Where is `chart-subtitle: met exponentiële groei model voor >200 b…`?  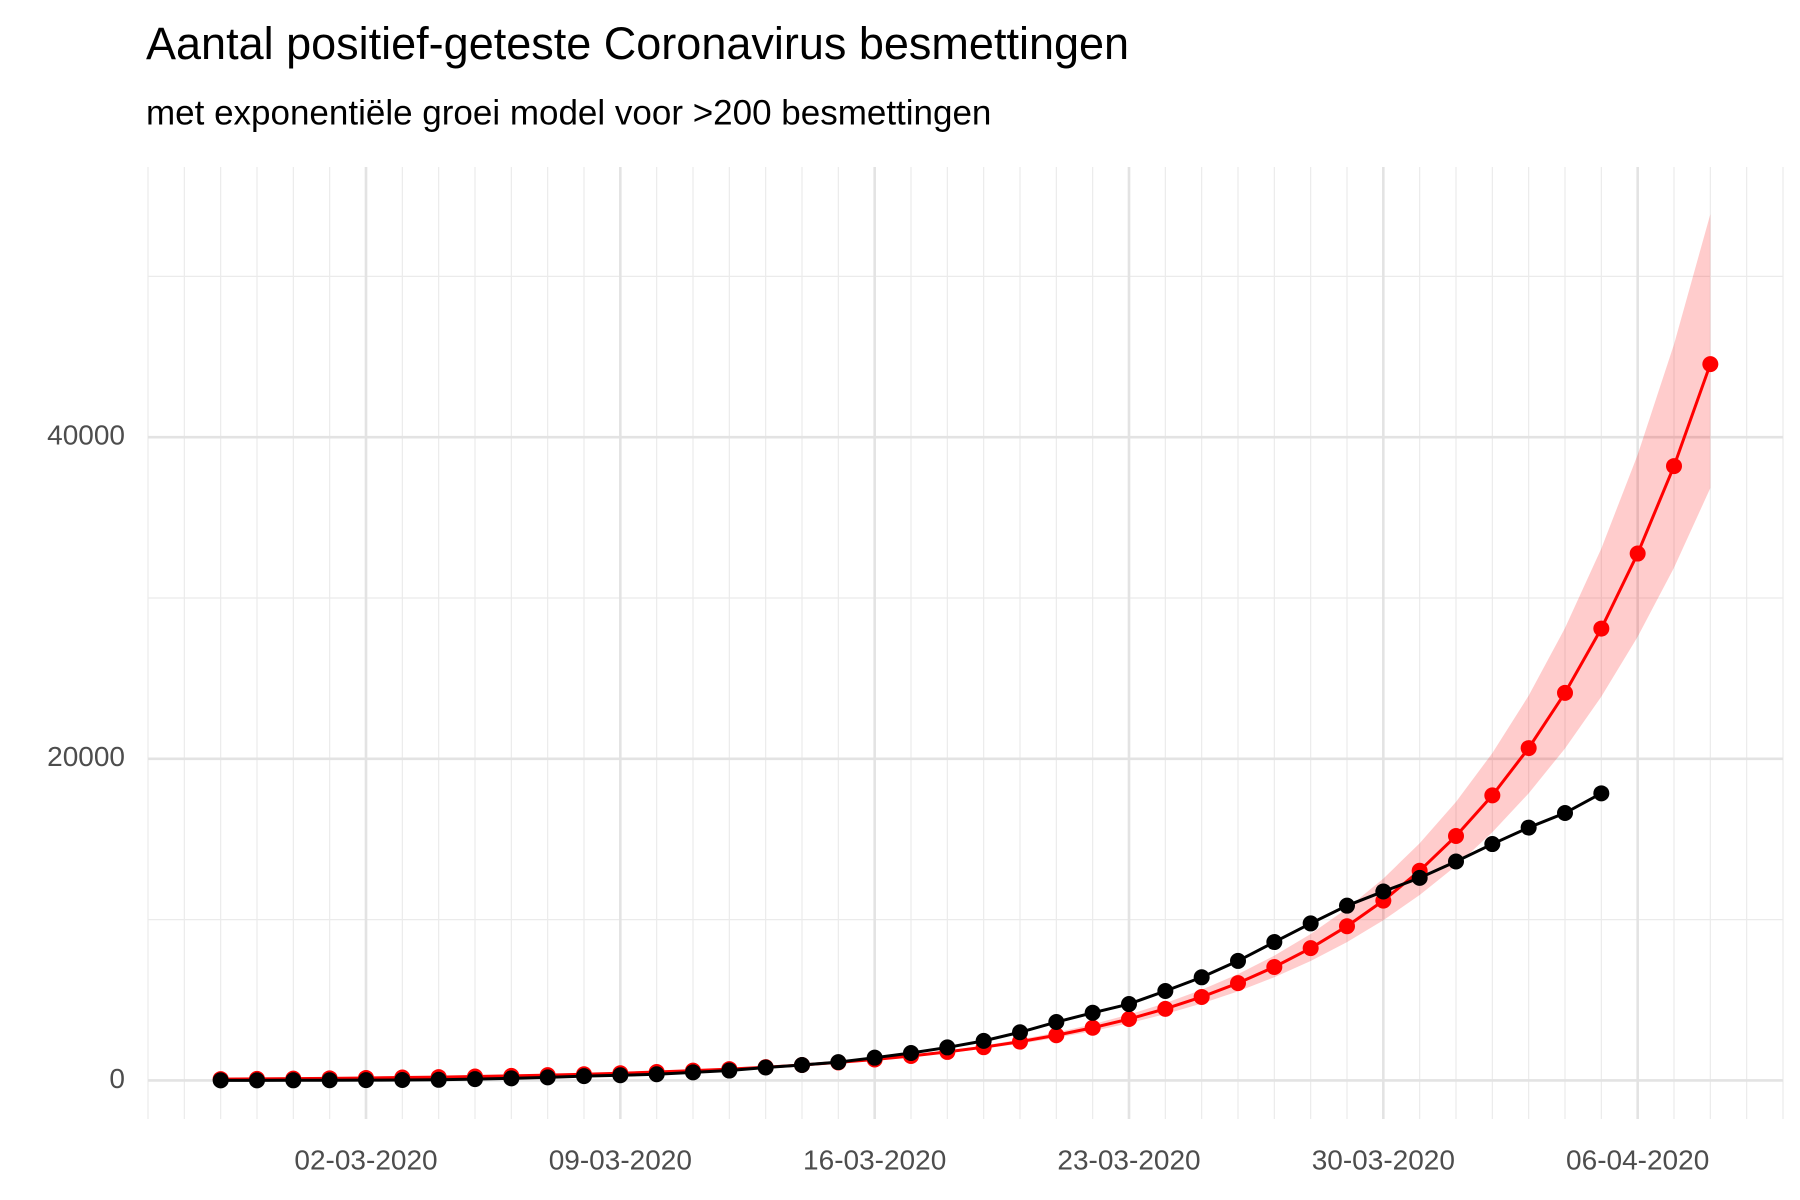
chart-subtitle: met exponentiële groei model voor >200 b… is located at coordinates (568, 112).